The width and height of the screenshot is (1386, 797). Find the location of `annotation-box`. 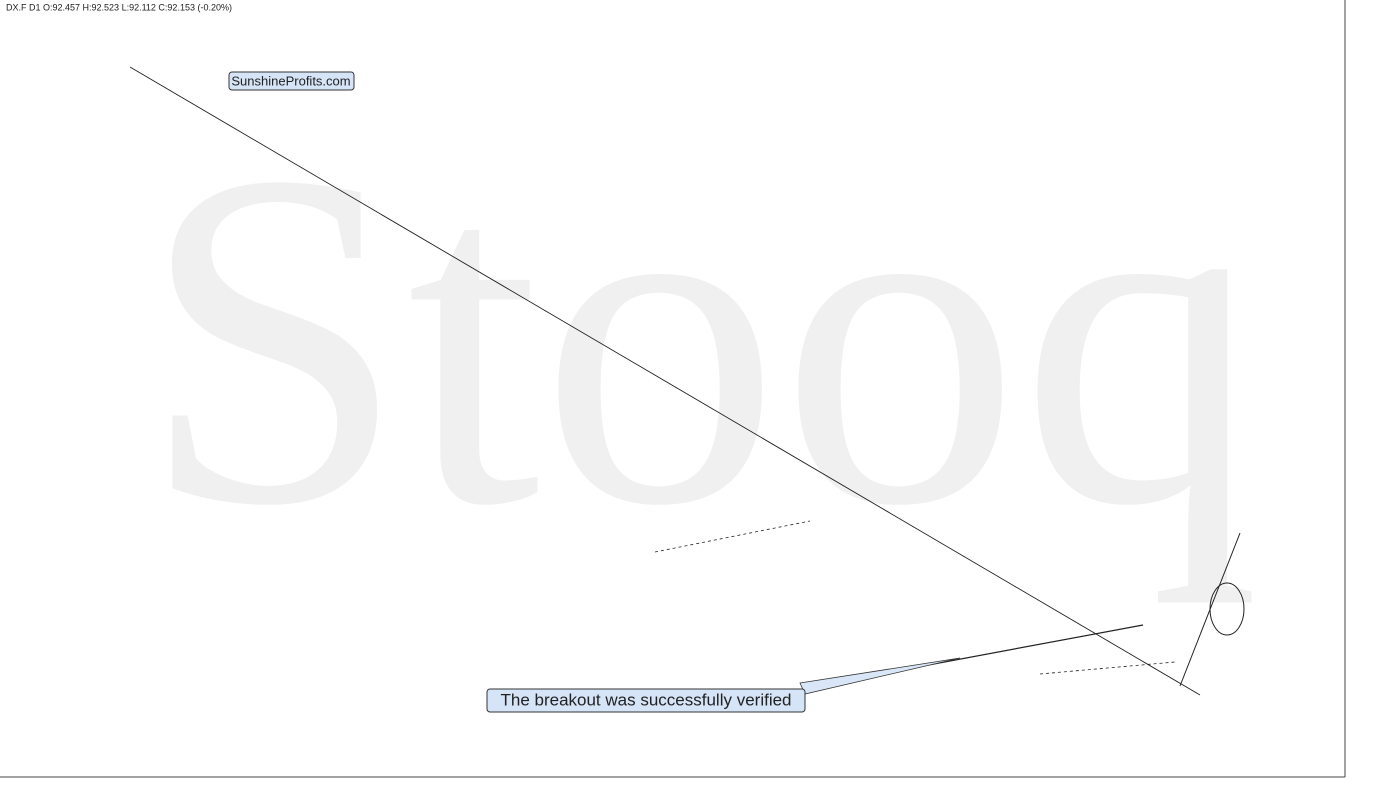

annotation-box is located at coordinates (646, 700).